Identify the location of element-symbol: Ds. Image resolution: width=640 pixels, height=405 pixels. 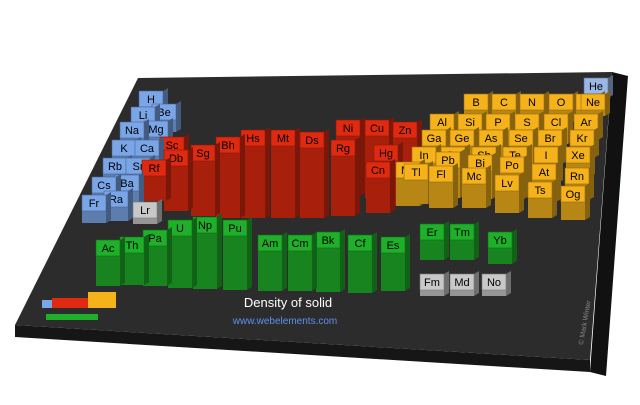
(312, 141).